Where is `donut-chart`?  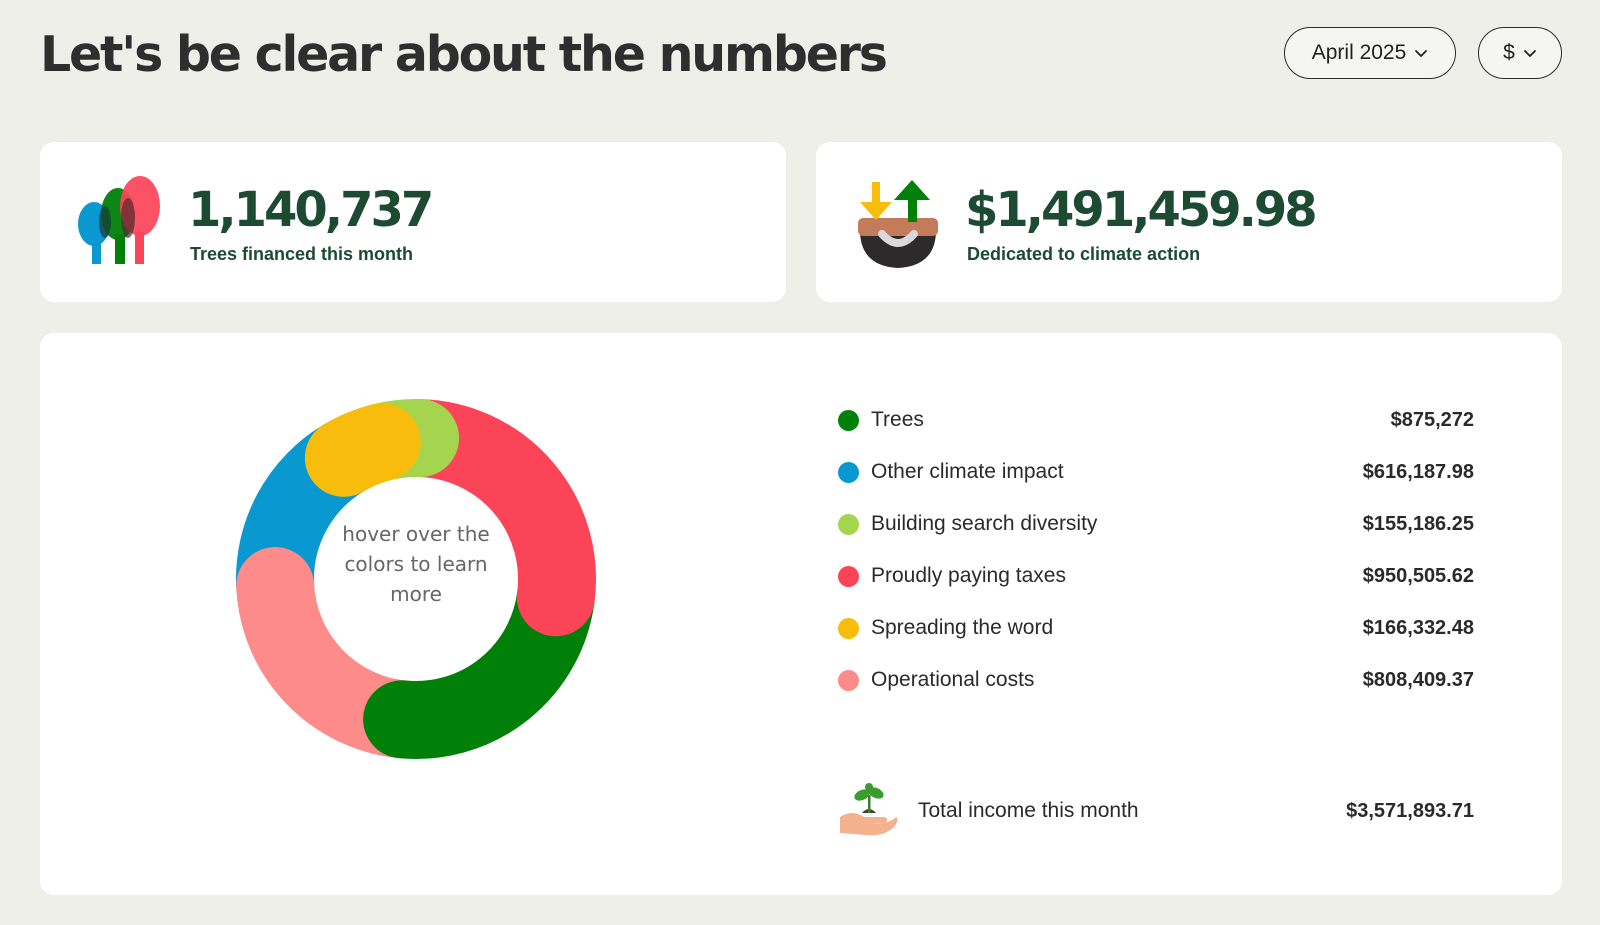 donut-chart is located at coordinates (416, 579).